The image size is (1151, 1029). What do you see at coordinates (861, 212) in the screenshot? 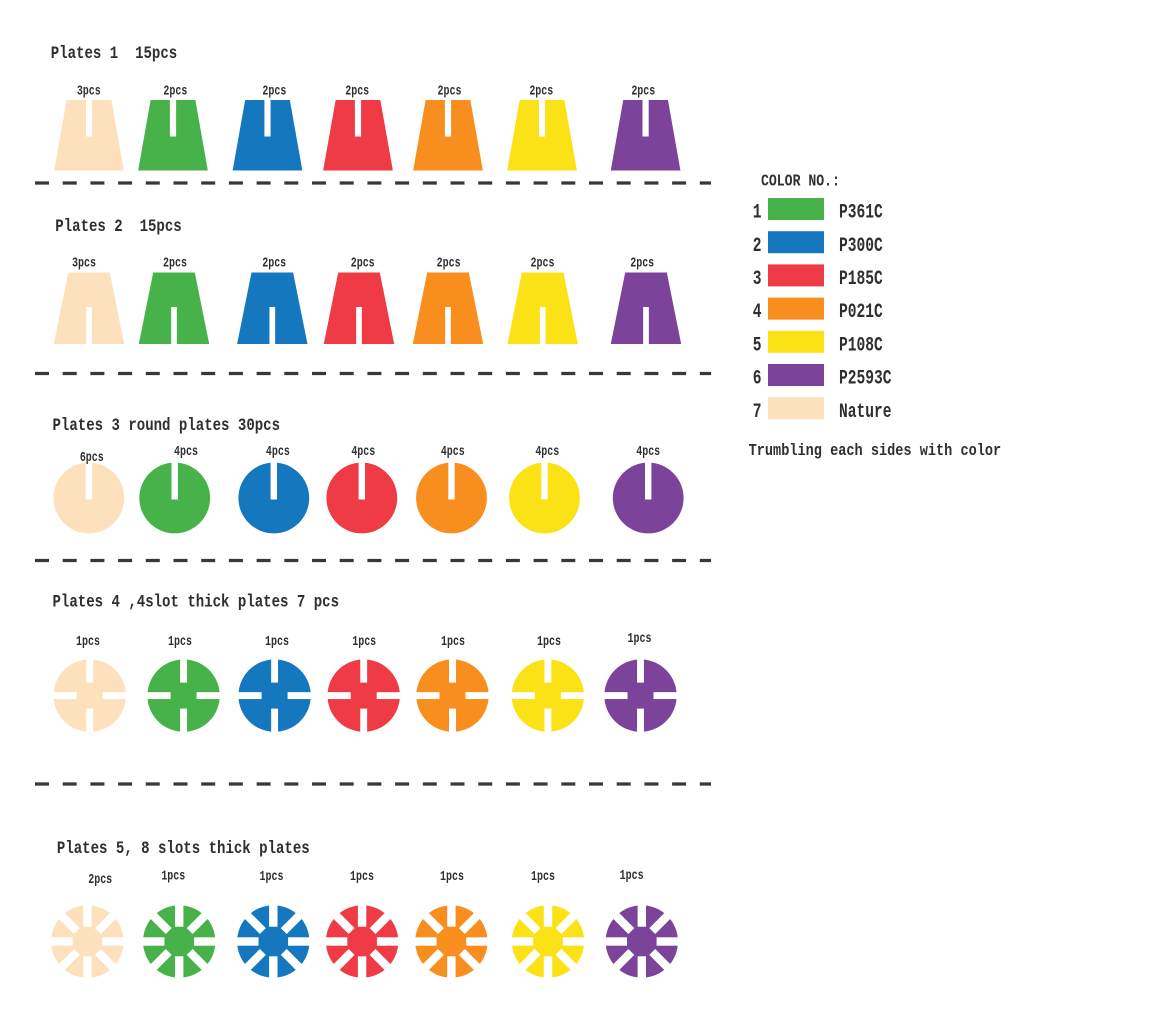
I see `svg-text: P361C` at bounding box center [861, 212].